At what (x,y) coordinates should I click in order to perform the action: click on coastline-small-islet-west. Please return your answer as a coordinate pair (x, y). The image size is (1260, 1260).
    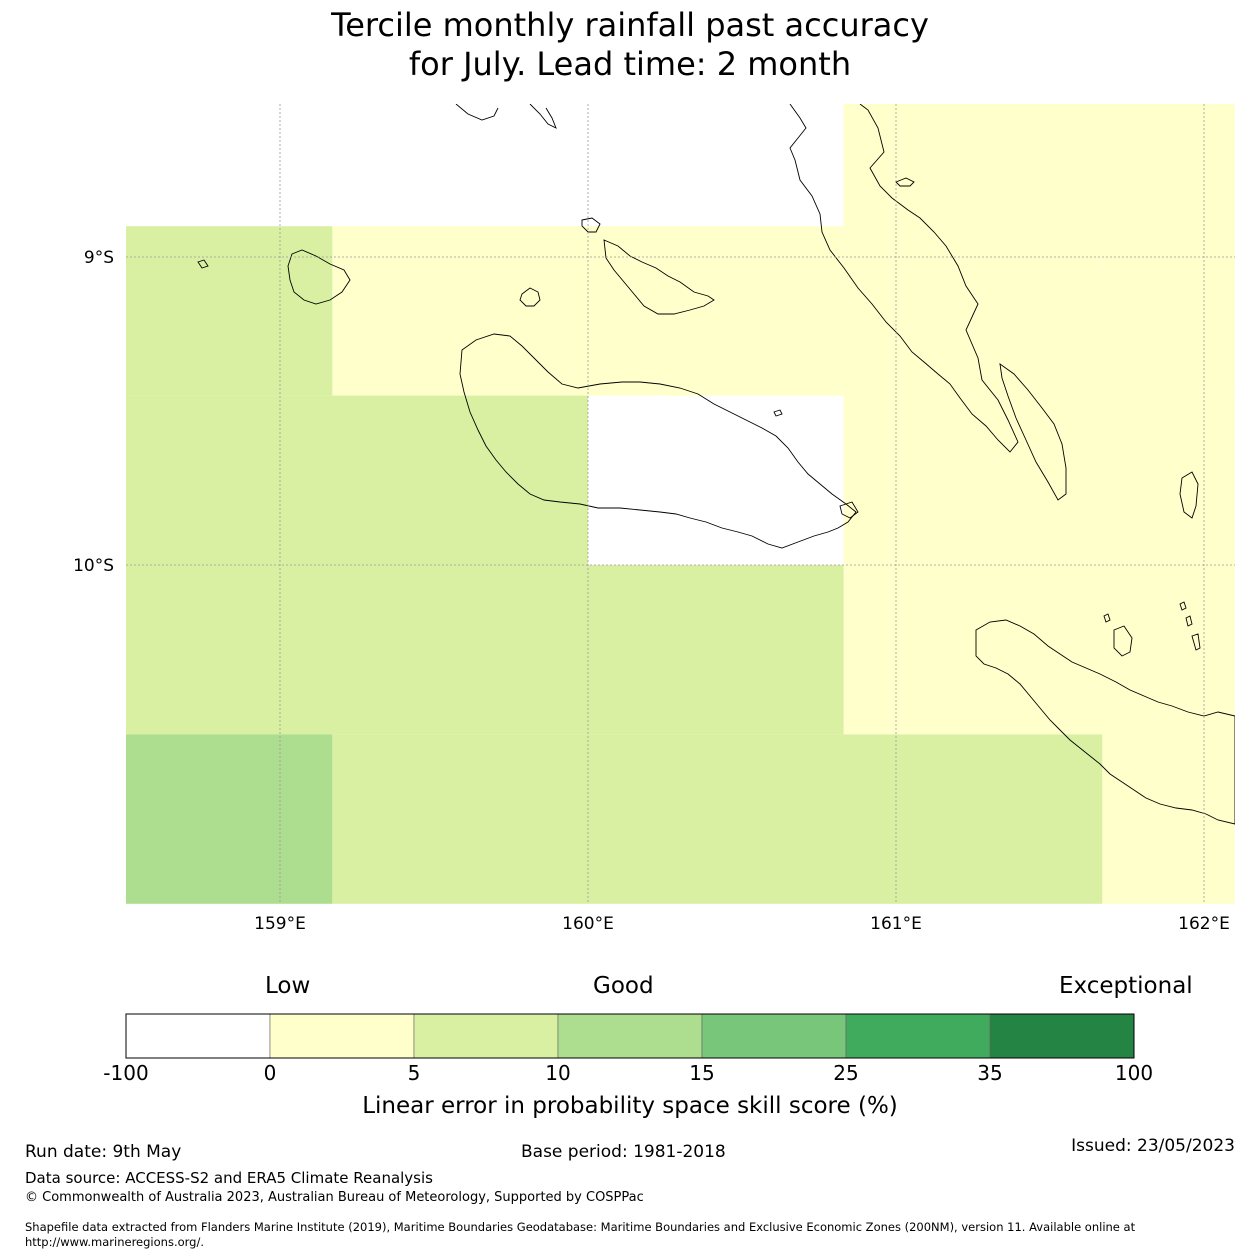
    Looking at the image, I should click on (203, 264).